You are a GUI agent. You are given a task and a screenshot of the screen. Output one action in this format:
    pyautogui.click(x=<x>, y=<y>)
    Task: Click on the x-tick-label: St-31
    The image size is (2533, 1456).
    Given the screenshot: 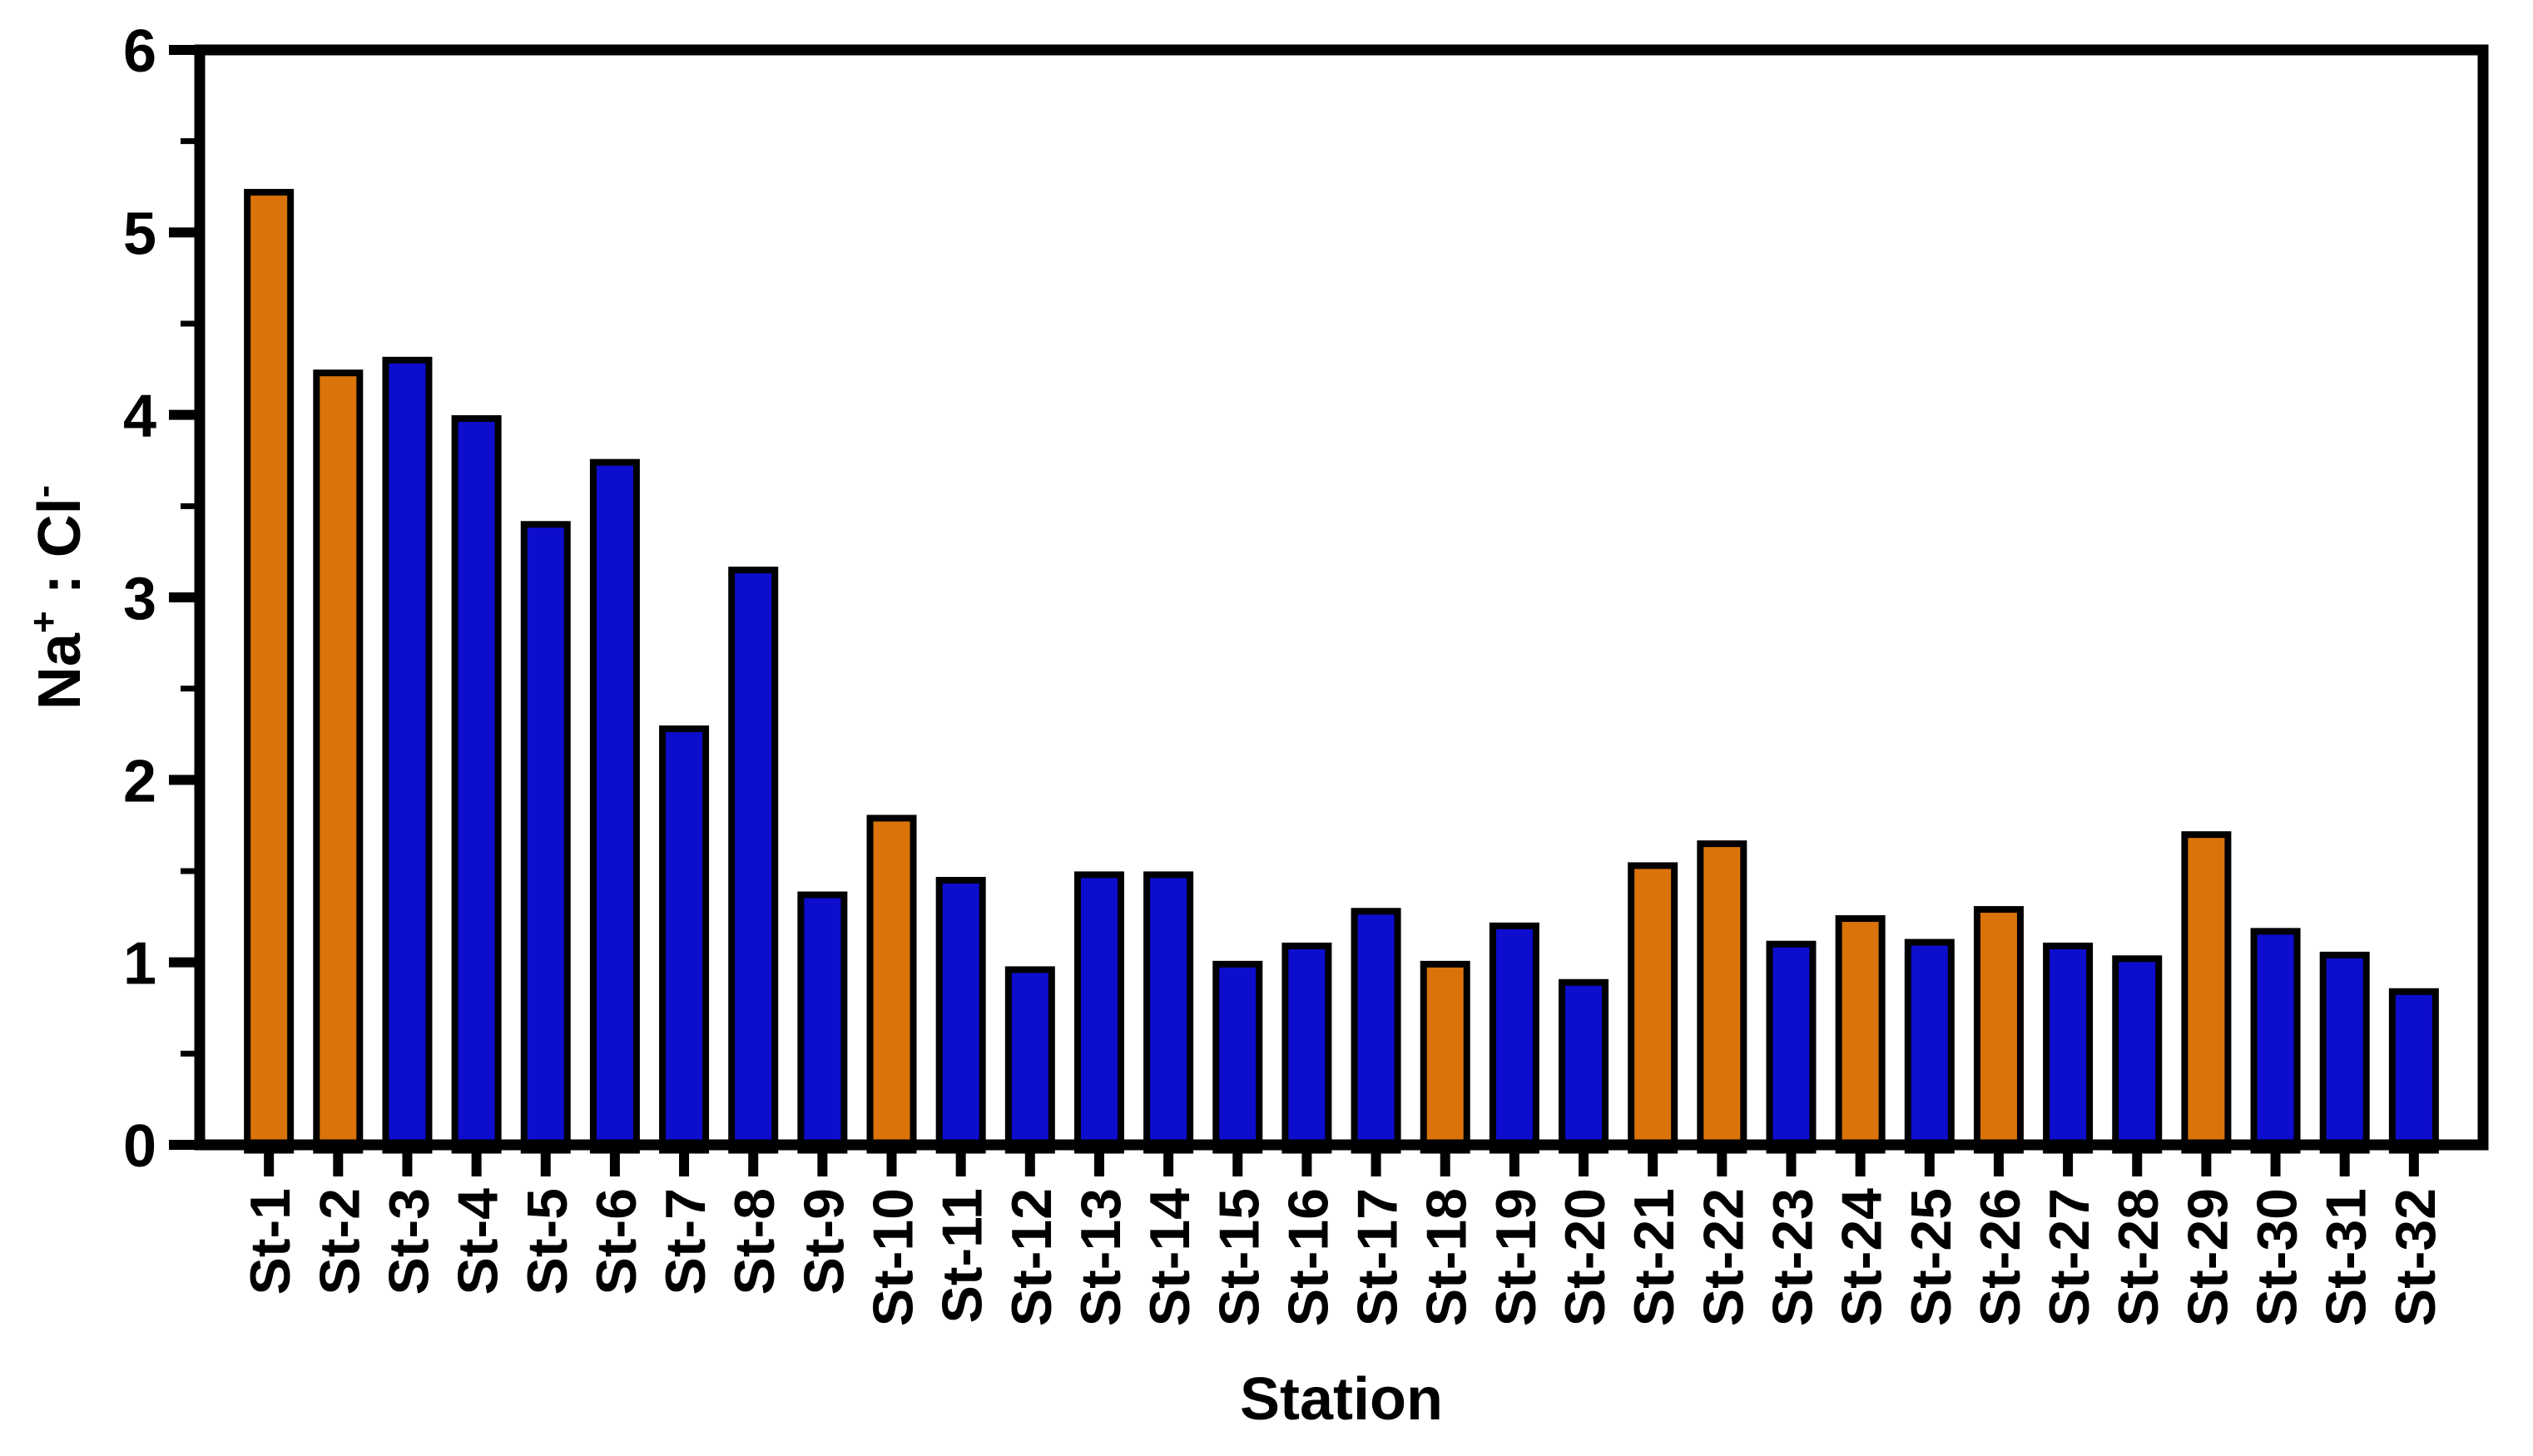 What is the action you would take?
    pyautogui.click(x=2346, y=1257)
    